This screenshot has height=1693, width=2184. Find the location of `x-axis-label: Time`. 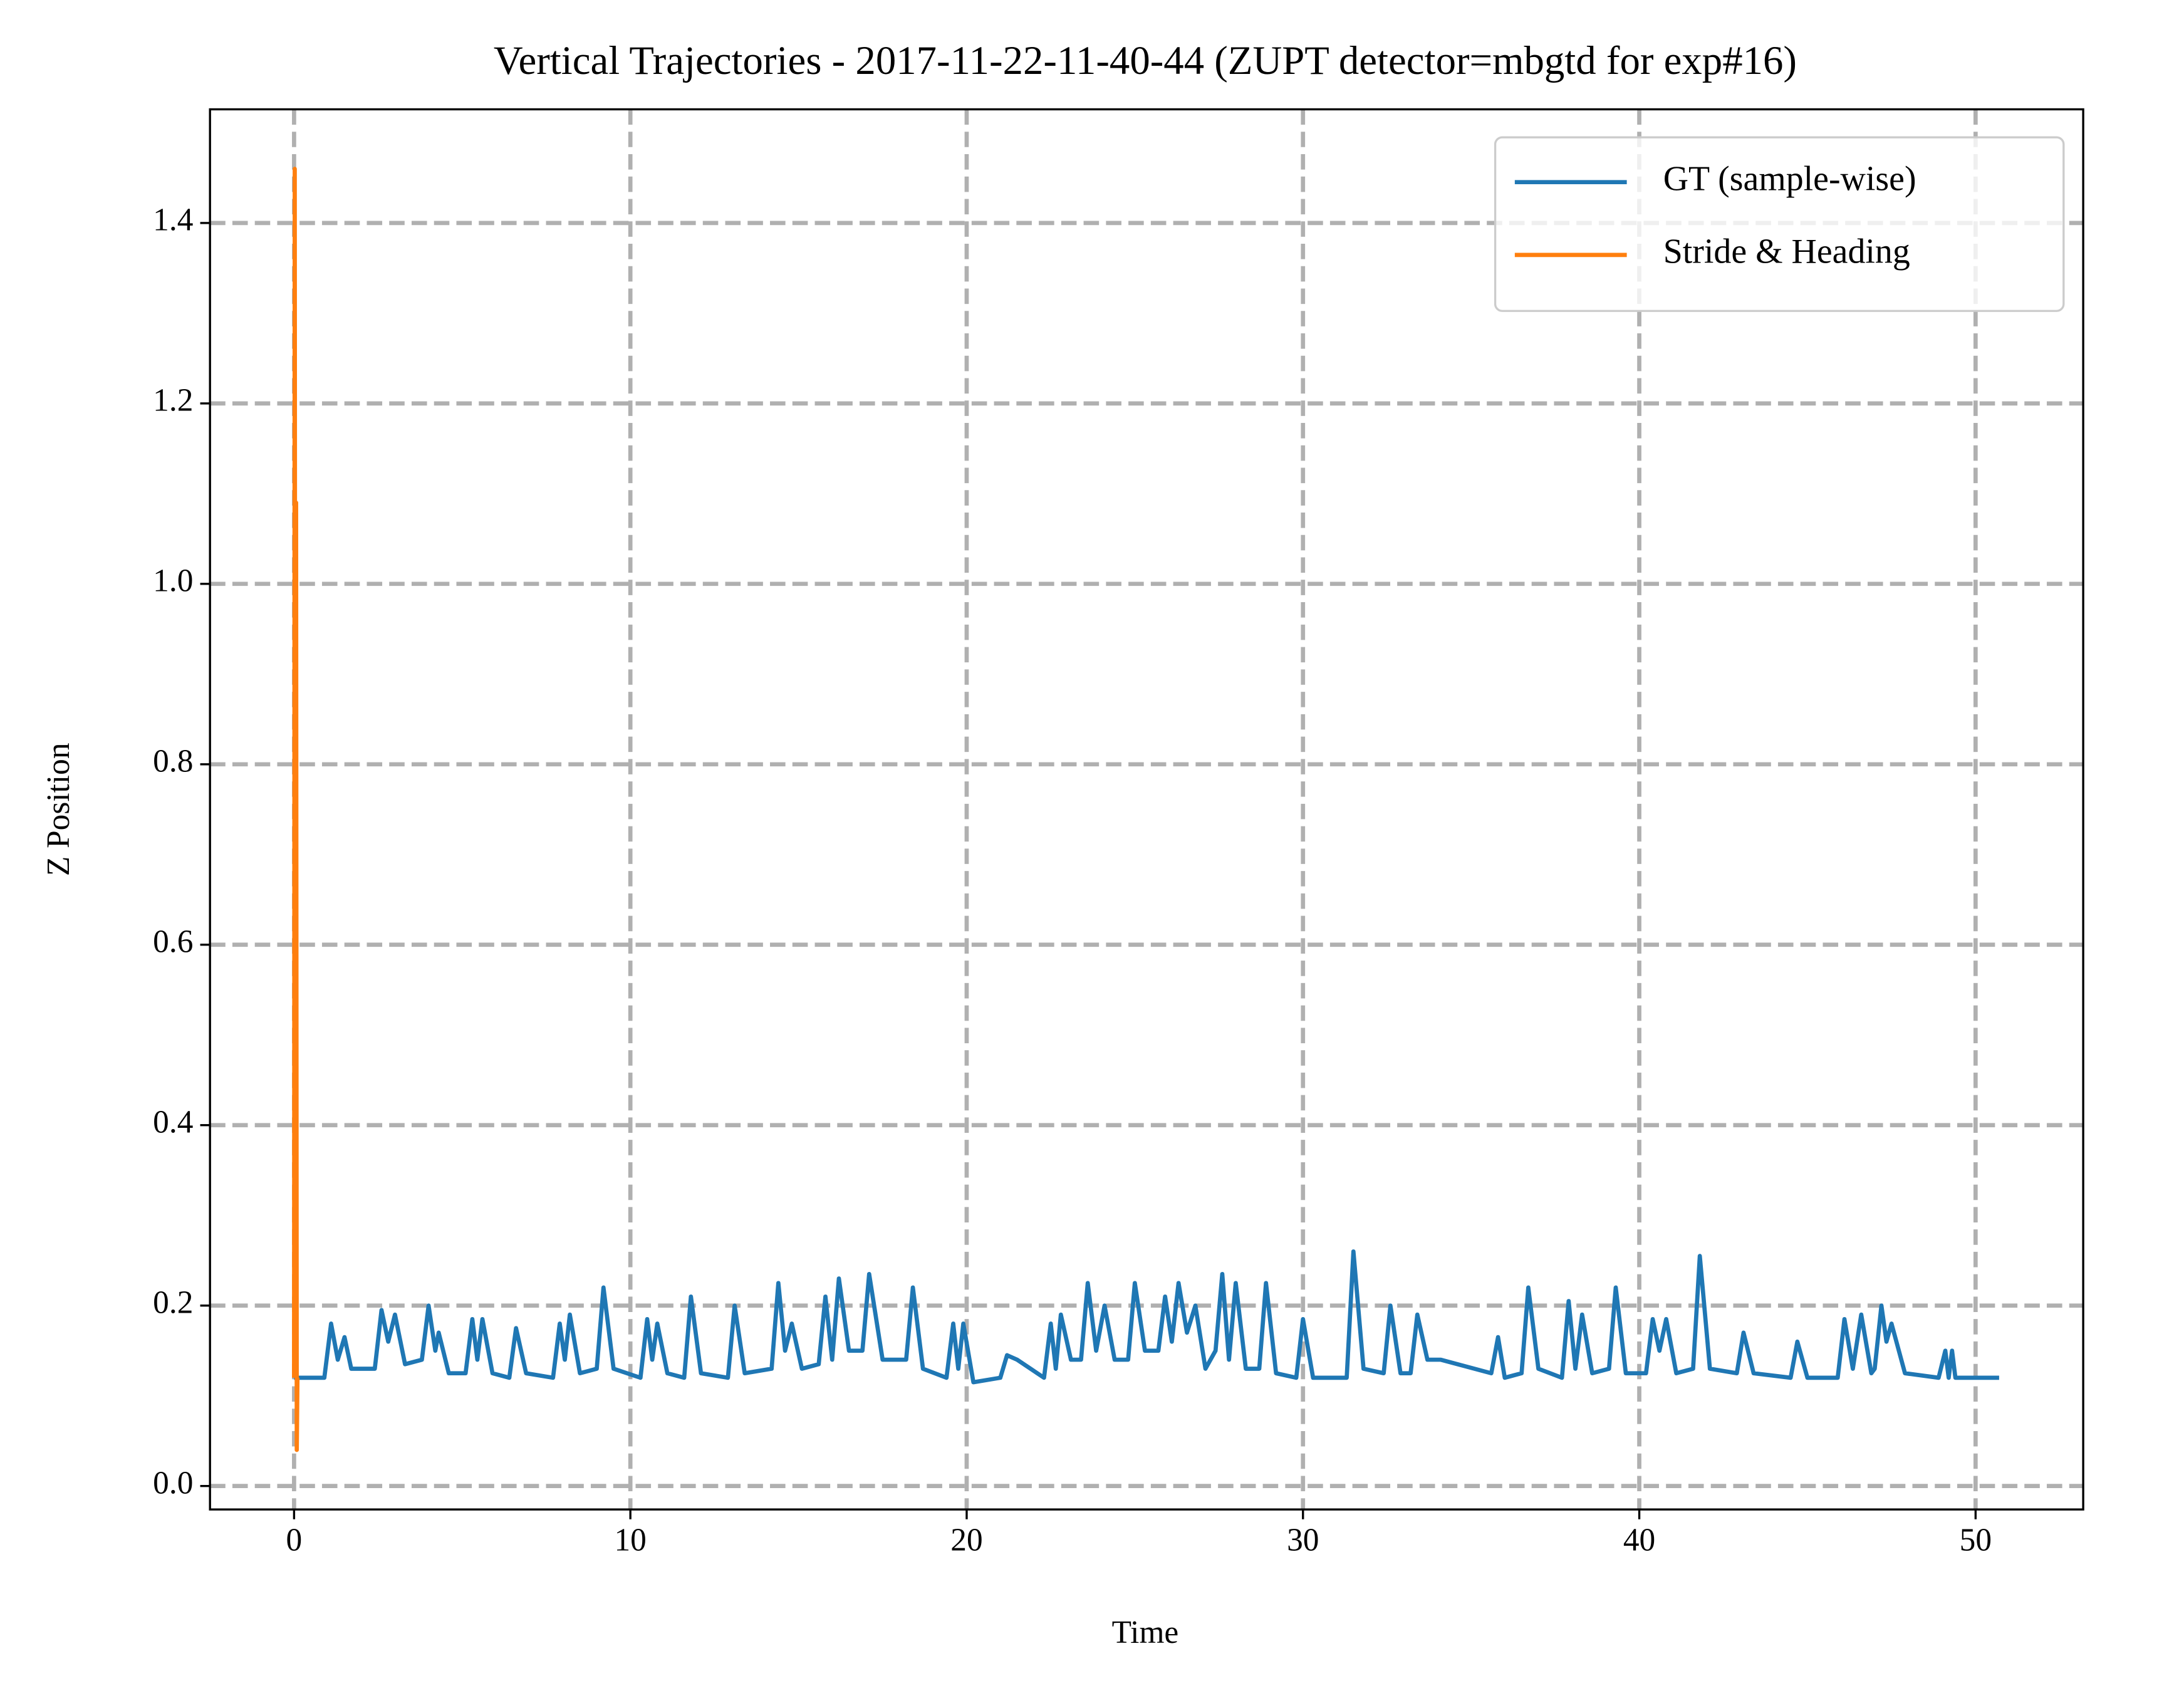

x-axis-label: Time is located at coordinates (1146, 1632).